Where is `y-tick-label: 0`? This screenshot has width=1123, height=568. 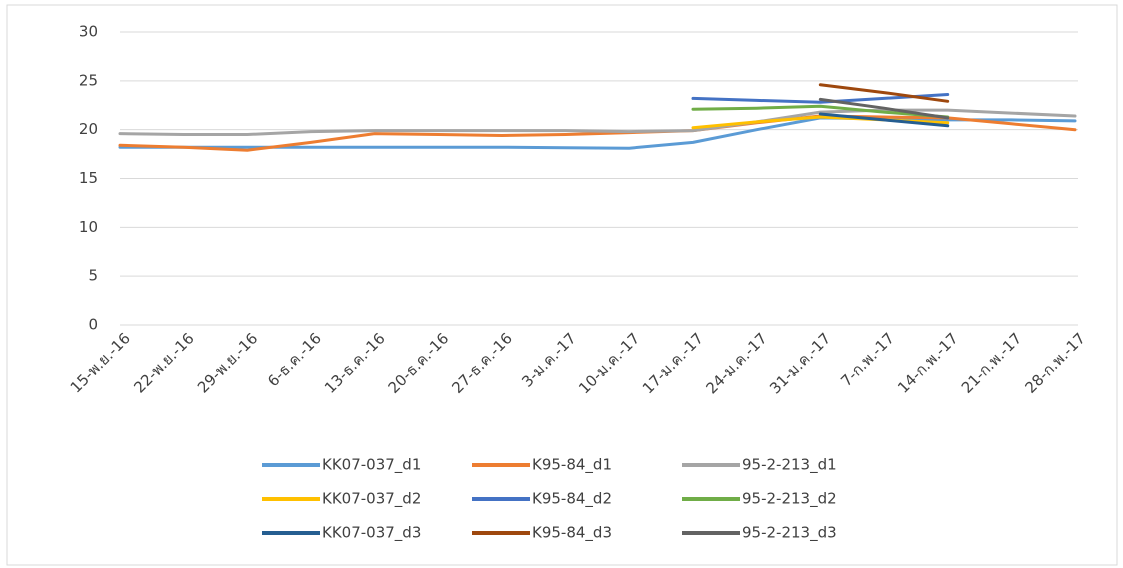 y-tick-label: 0 is located at coordinates (93, 325).